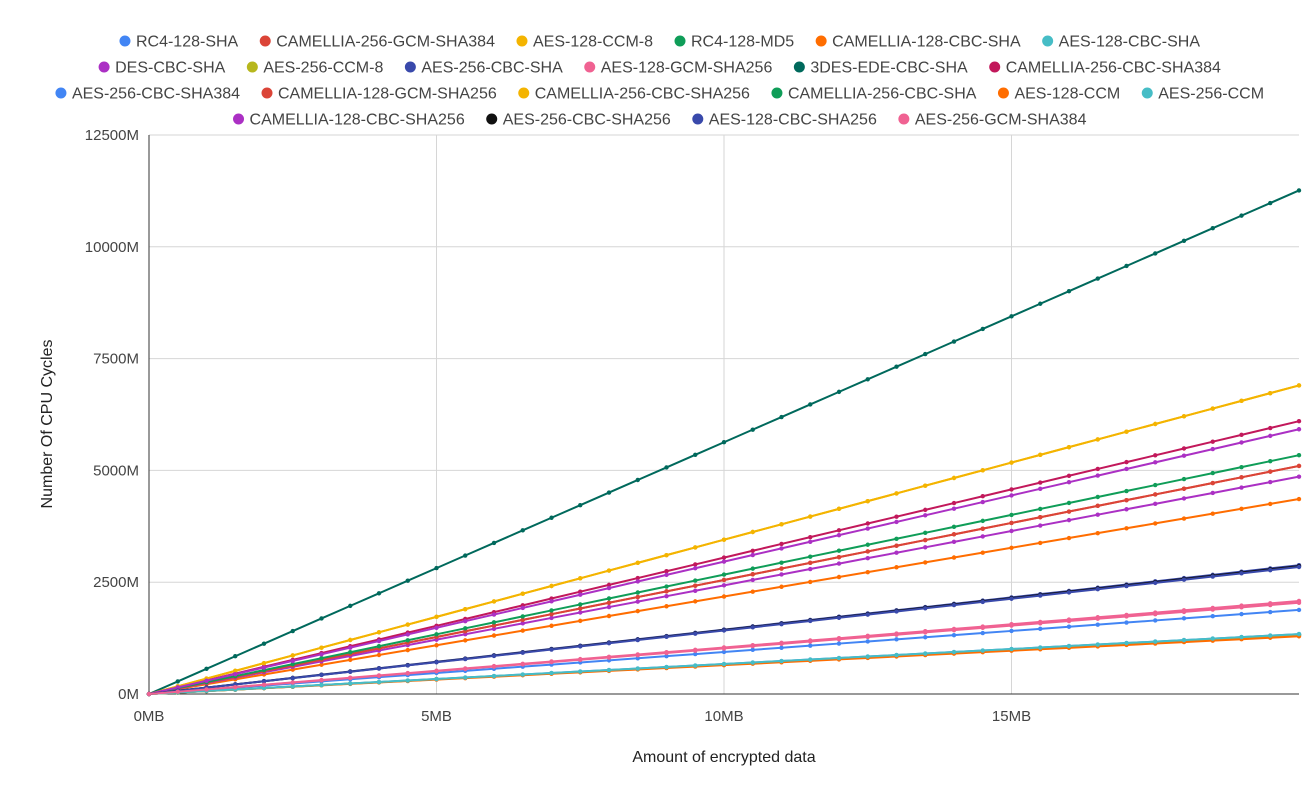 The width and height of the screenshot is (1306, 800). Describe the element at coordinates (1211, 94) in the screenshot. I see `legend-label: AES-256-CCM` at that location.